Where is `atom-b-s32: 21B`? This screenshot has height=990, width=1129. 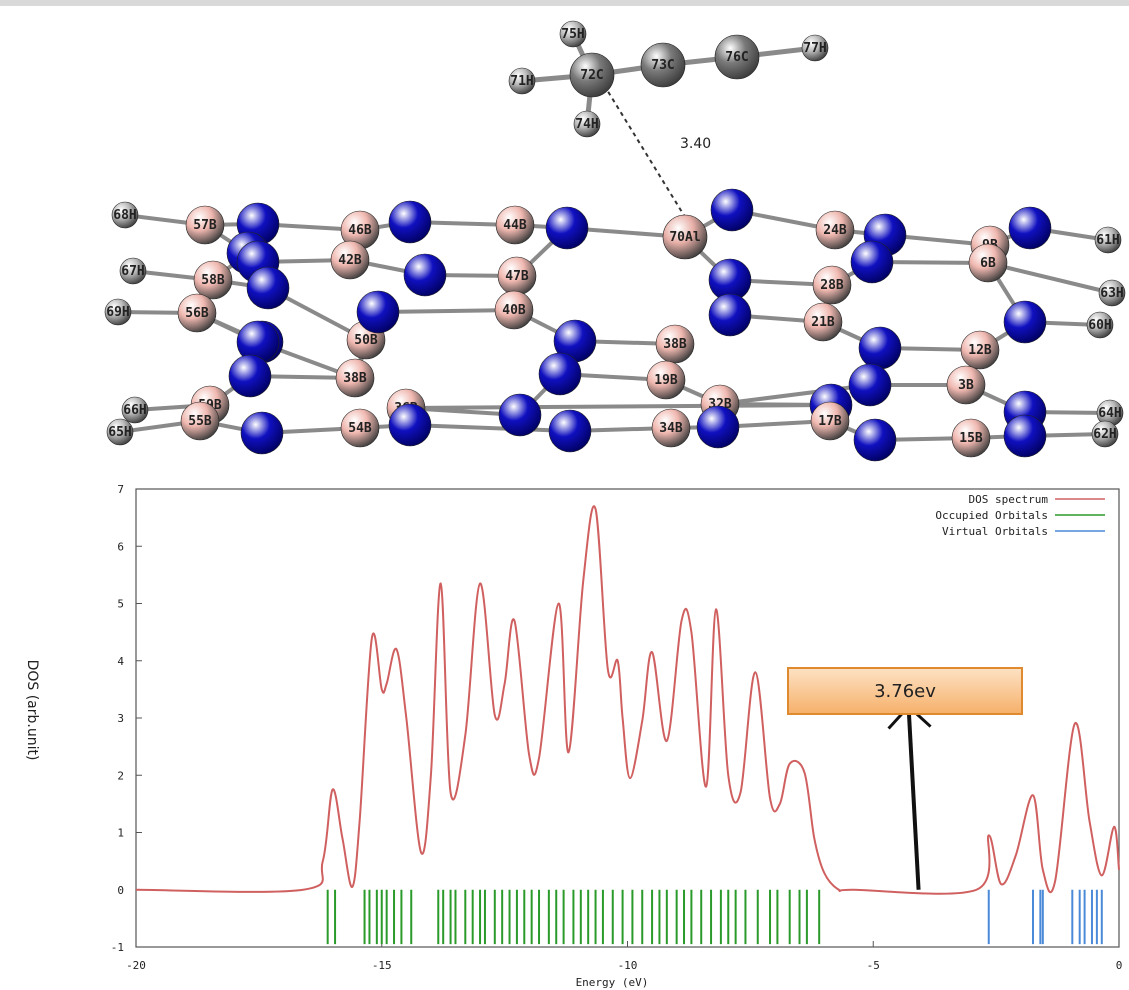
atom-b-s32: 21B is located at coordinates (823, 322).